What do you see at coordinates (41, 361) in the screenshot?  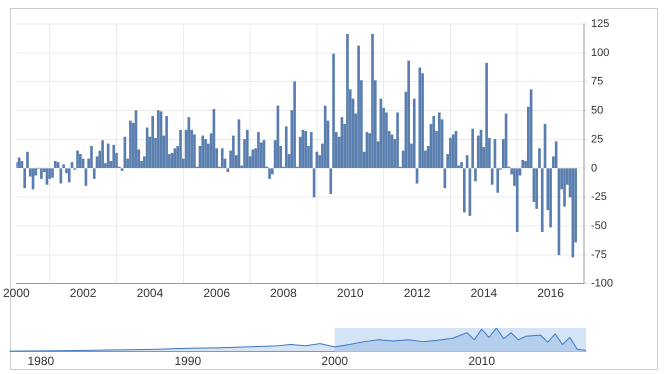 I see `x-tick-label: 1980` at bounding box center [41, 361].